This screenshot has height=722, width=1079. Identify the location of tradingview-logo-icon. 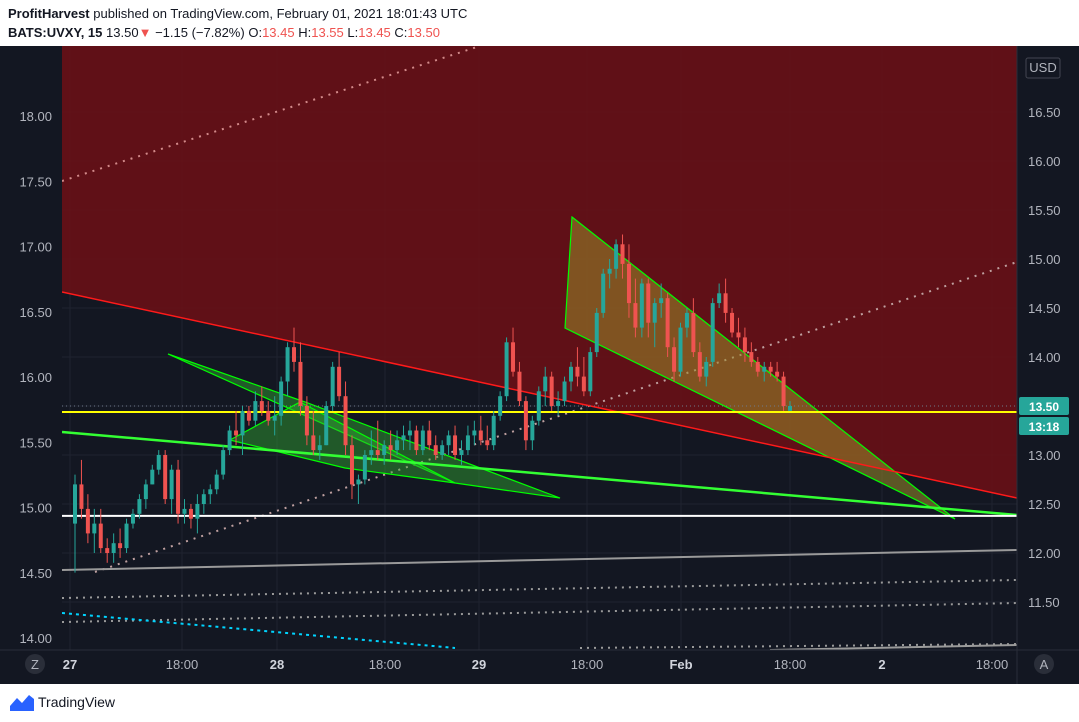
(22, 702).